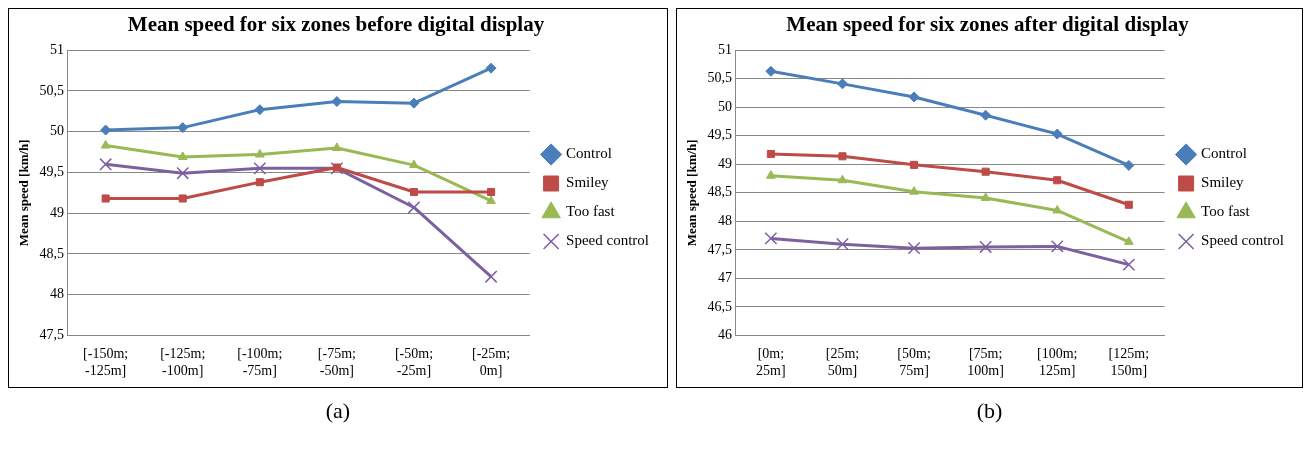 Image resolution: width=1311 pixels, height=450 pixels. Describe the element at coordinates (183, 362) in the screenshot. I see `x-tick-label: [-125m; -100m]` at that location.